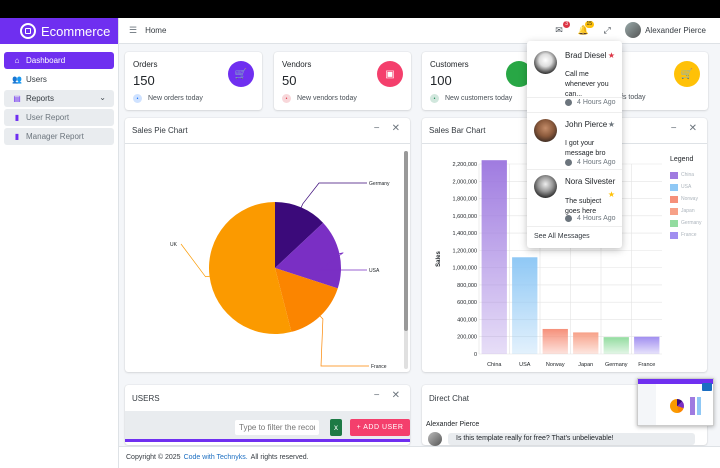 This screenshot has width=720, height=468. I want to click on legend-item: France, so click(692, 235).